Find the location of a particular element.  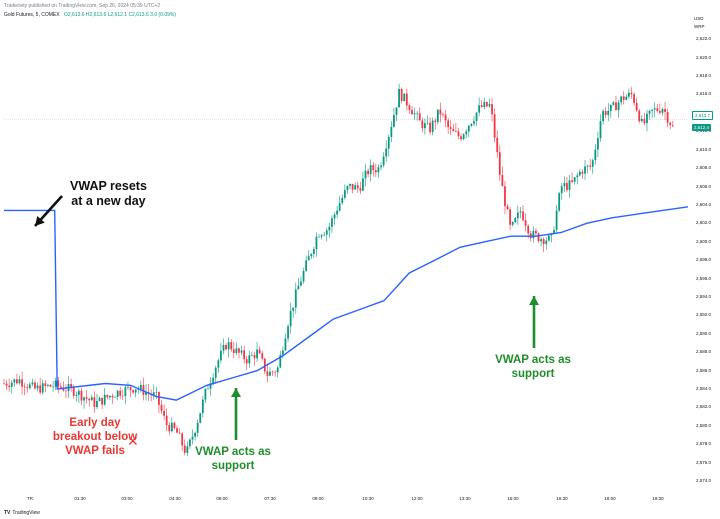

price-tick-label: 2,586.0 is located at coordinates (704, 370).